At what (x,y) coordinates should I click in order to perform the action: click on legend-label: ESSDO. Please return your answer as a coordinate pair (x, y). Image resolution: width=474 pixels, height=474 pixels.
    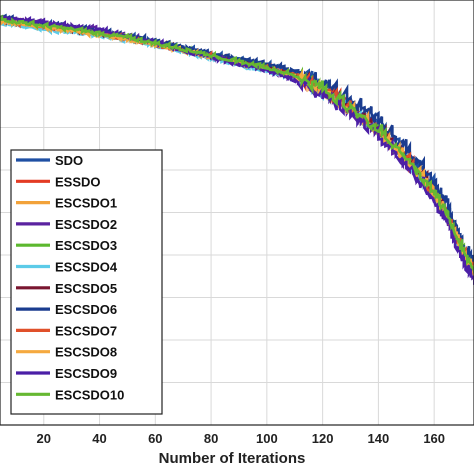
    Looking at the image, I should click on (78, 181).